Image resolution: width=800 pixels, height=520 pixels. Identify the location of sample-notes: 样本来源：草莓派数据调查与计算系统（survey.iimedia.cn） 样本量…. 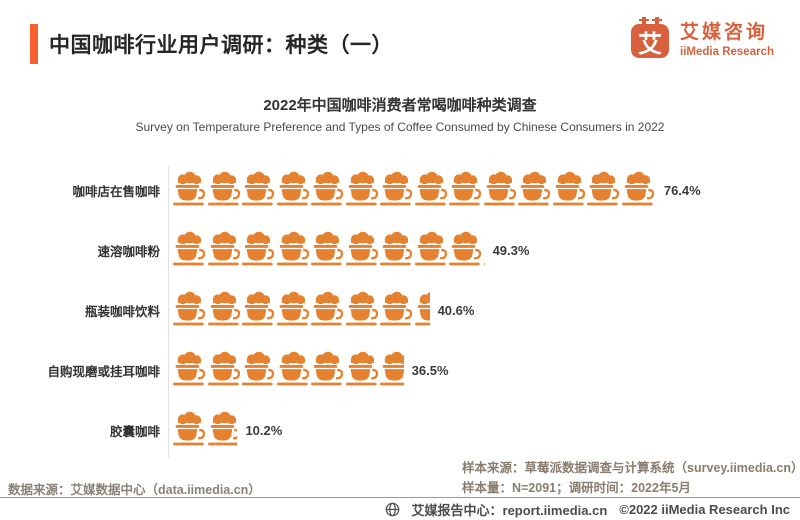
(631, 478).